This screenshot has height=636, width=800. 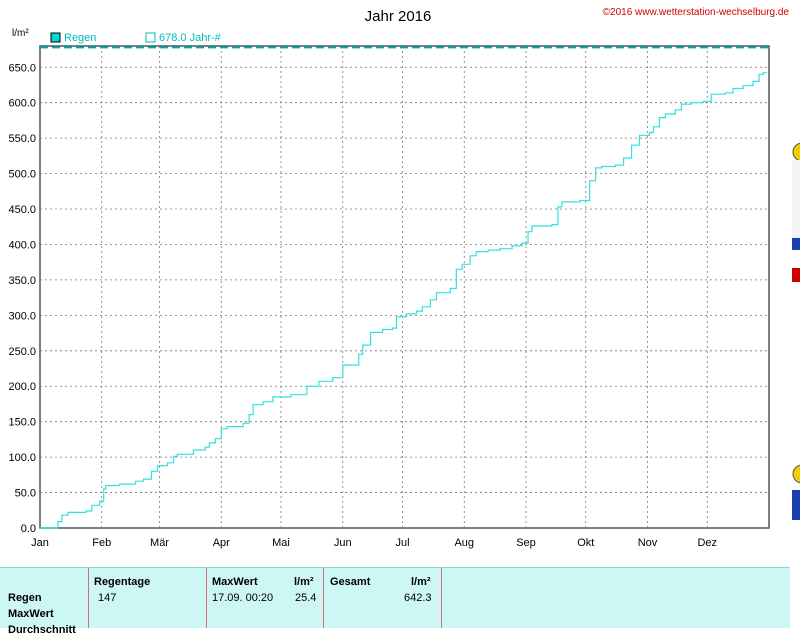 I want to click on stats-row-label: MaxWert, so click(x=31, y=614).